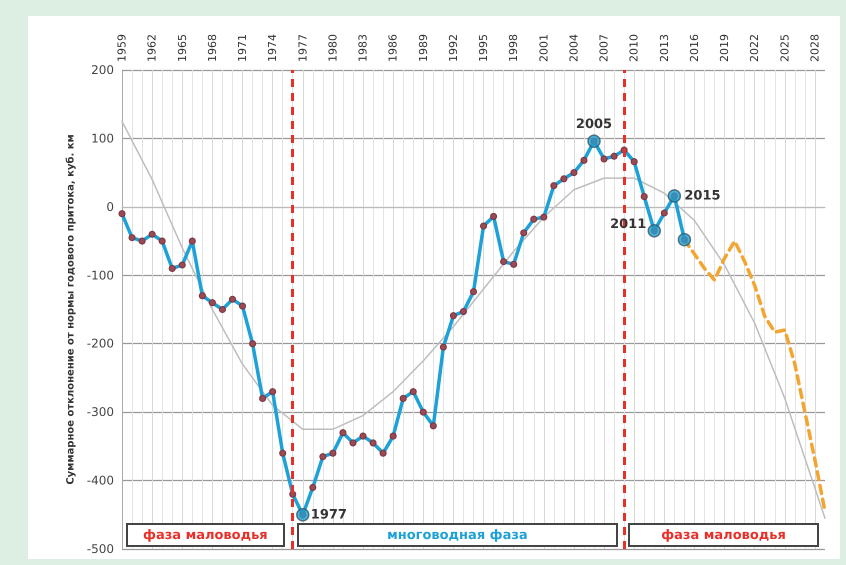  Describe the element at coordinates (328, 514) in the screenshot. I see `annotation: 1977` at that location.